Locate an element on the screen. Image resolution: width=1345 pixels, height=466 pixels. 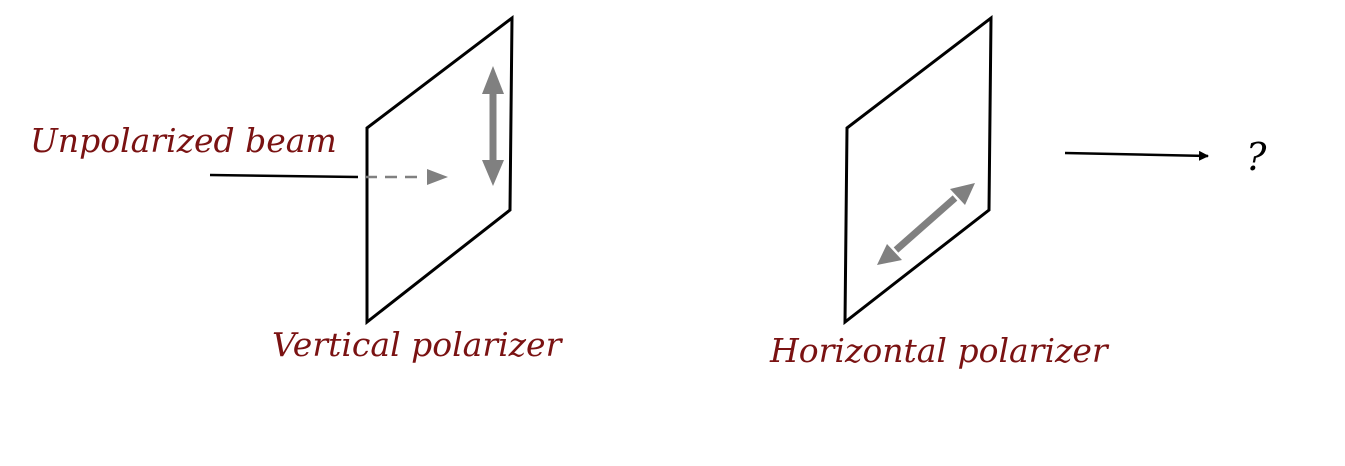
horizontal-polarizer-frame is located at coordinates (918, 170).